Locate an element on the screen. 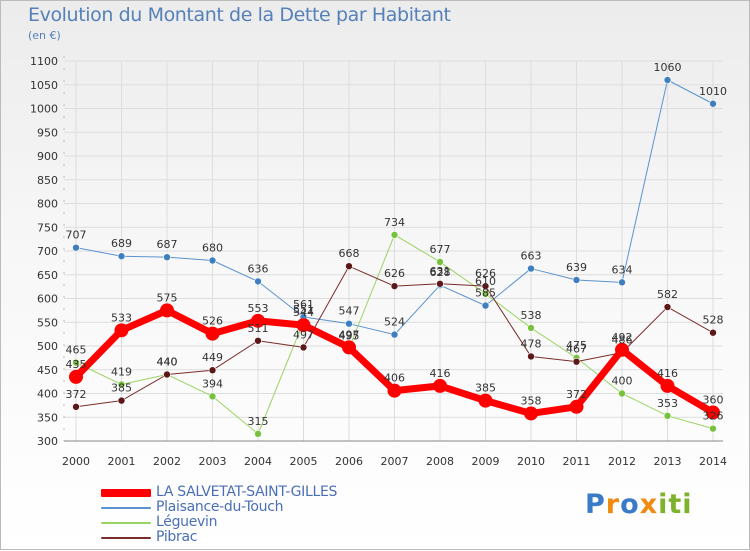 Image resolution: width=750 pixels, height=551 pixels. y-tick-label: 700 is located at coordinates (47, 251).